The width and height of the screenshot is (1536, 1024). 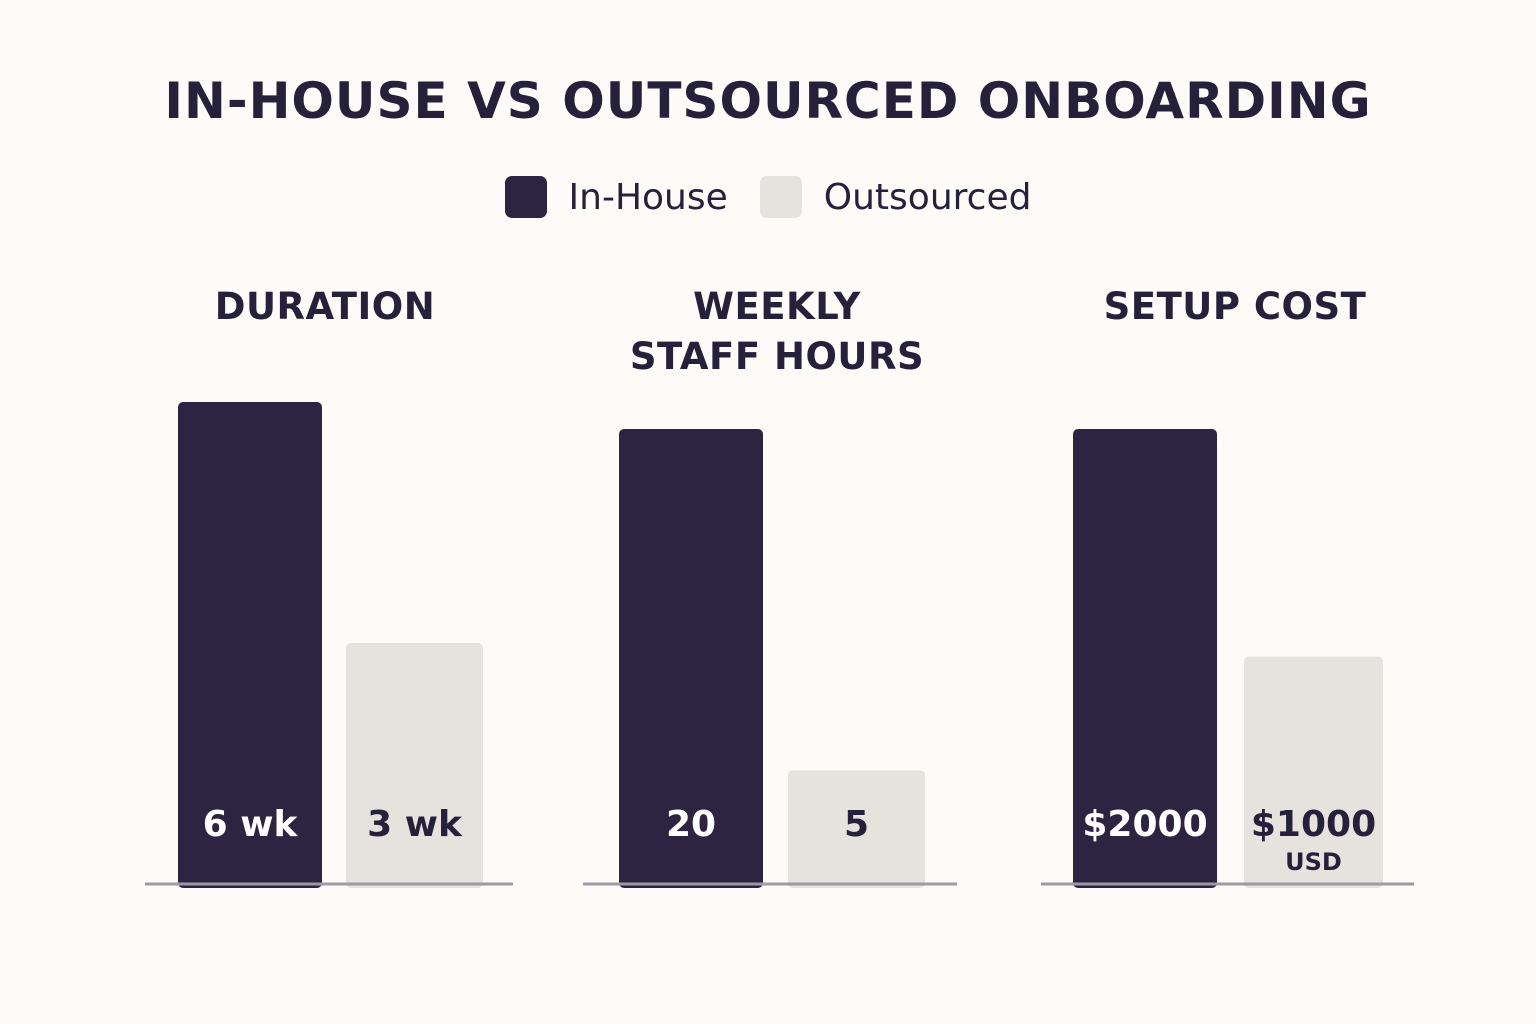 What do you see at coordinates (325, 306) in the screenshot?
I see `panel-title-duration: DURATION` at bounding box center [325, 306].